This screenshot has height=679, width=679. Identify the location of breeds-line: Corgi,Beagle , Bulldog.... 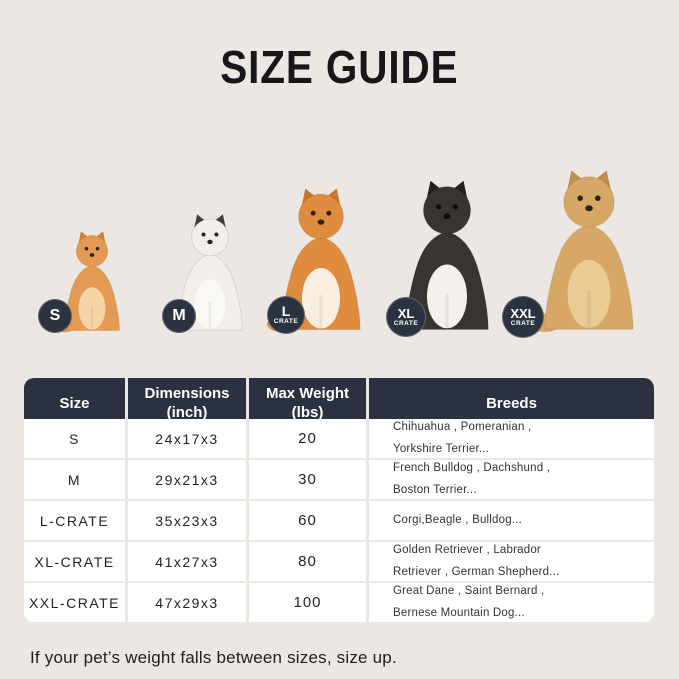
(458, 519).